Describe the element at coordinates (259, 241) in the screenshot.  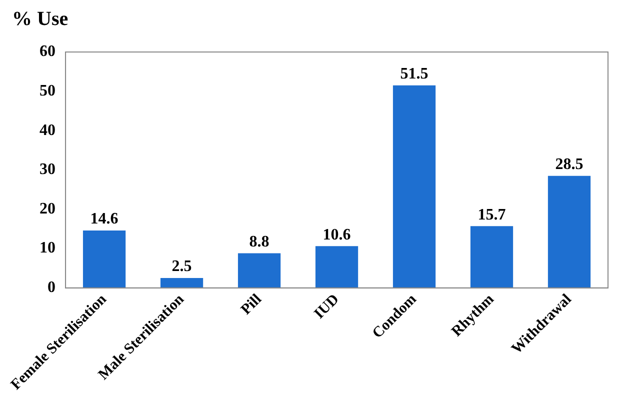
I see `data-label: 8.8` at that location.